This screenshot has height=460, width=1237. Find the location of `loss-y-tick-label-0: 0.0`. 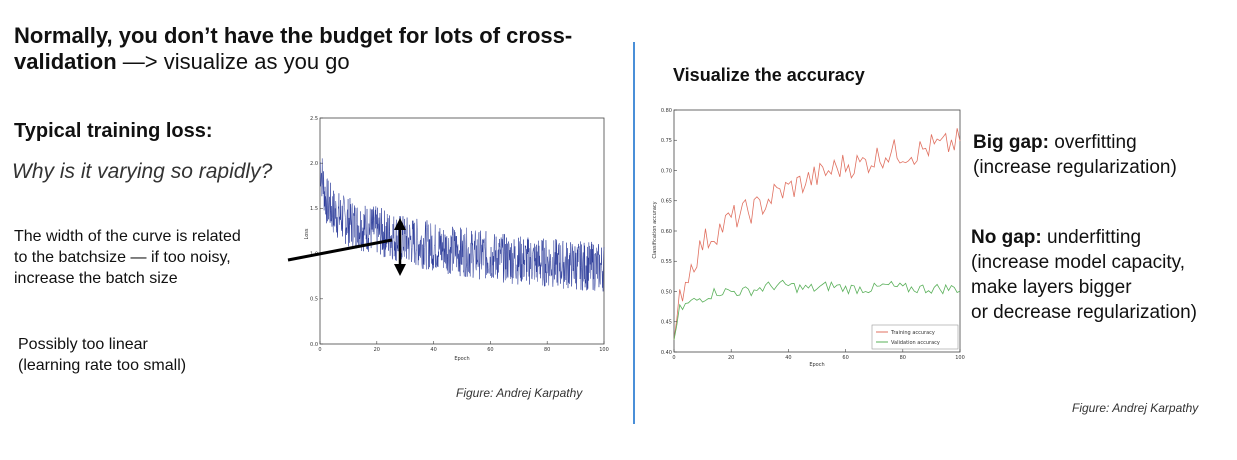

loss-y-tick-label-0: 0.0 is located at coordinates (314, 345).